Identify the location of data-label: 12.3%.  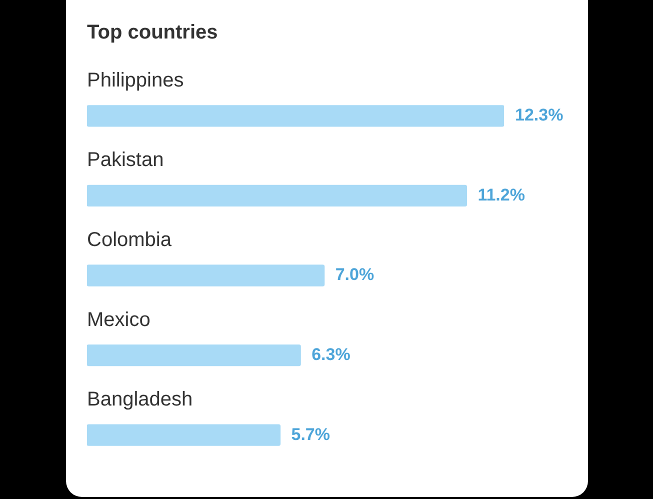
(539, 115).